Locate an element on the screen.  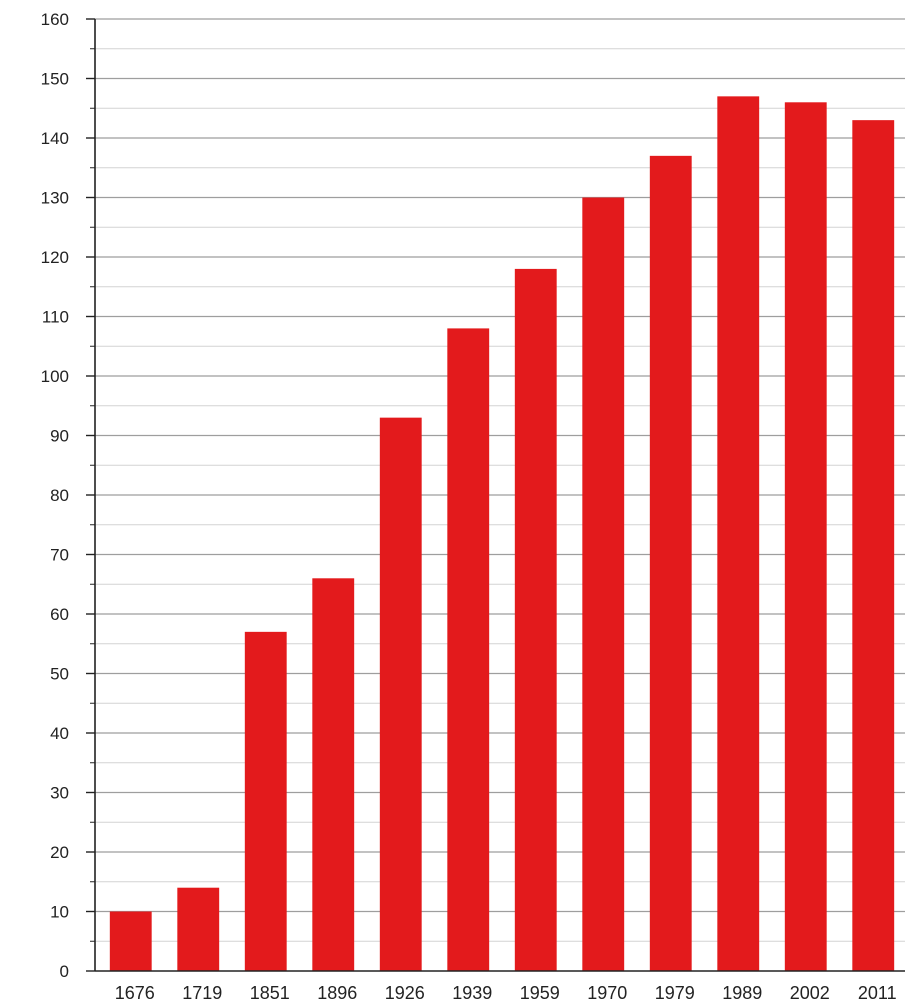
x-tick-label: 1851 is located at coordinates (270, 993).